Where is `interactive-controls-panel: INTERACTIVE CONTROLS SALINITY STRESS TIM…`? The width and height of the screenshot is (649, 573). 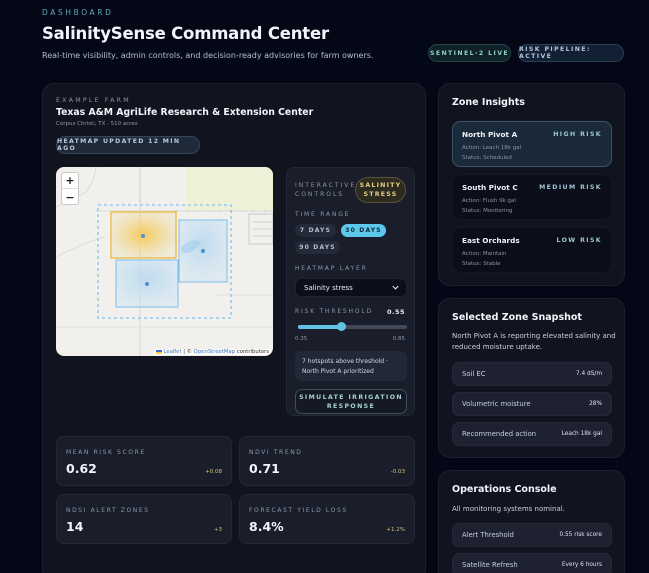 interactive-controls-panel: INTERACTIVE CONTROLS SALINITY STRESS TIM… is located at coordinates (350, 291).